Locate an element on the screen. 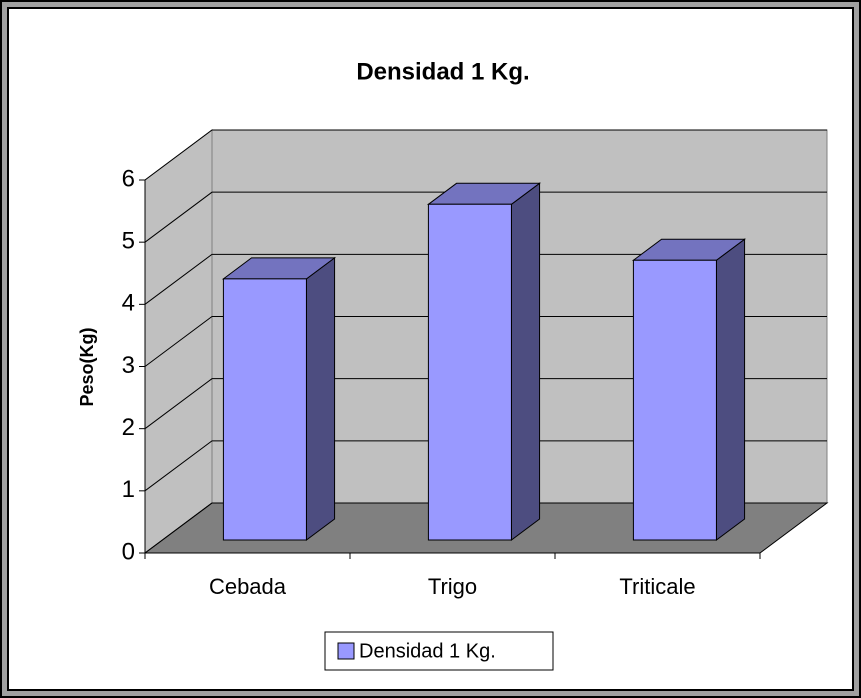 The height and width of the screenshot is (698, 861). y-tick-label: 6 is located at coordinates (128, 178).